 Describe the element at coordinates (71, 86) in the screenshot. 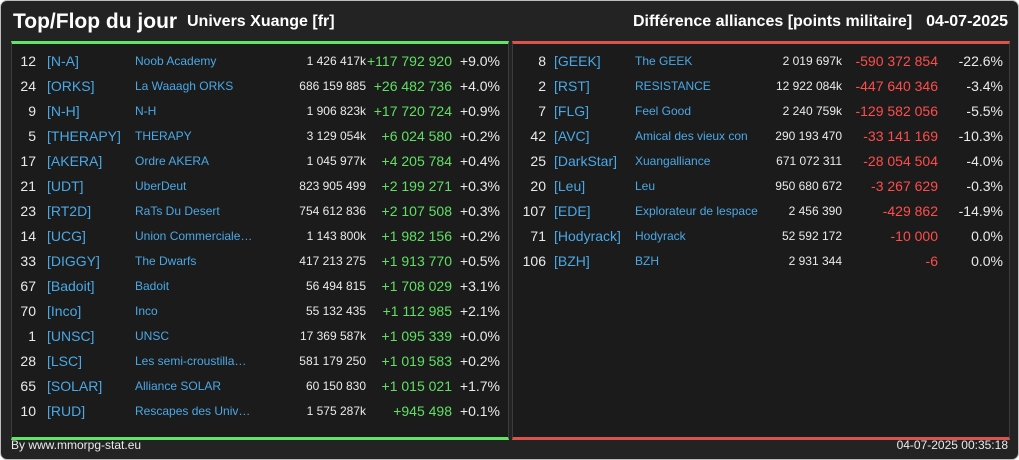

I see `alliance-tag-link: [ORKS]` at that location.